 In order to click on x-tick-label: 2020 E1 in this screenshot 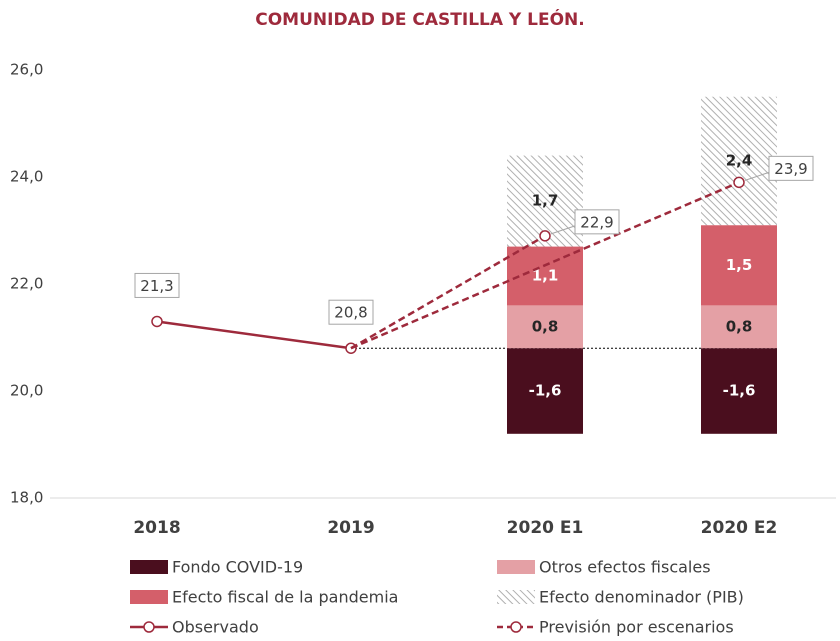, I will do `click(545, 528)`.